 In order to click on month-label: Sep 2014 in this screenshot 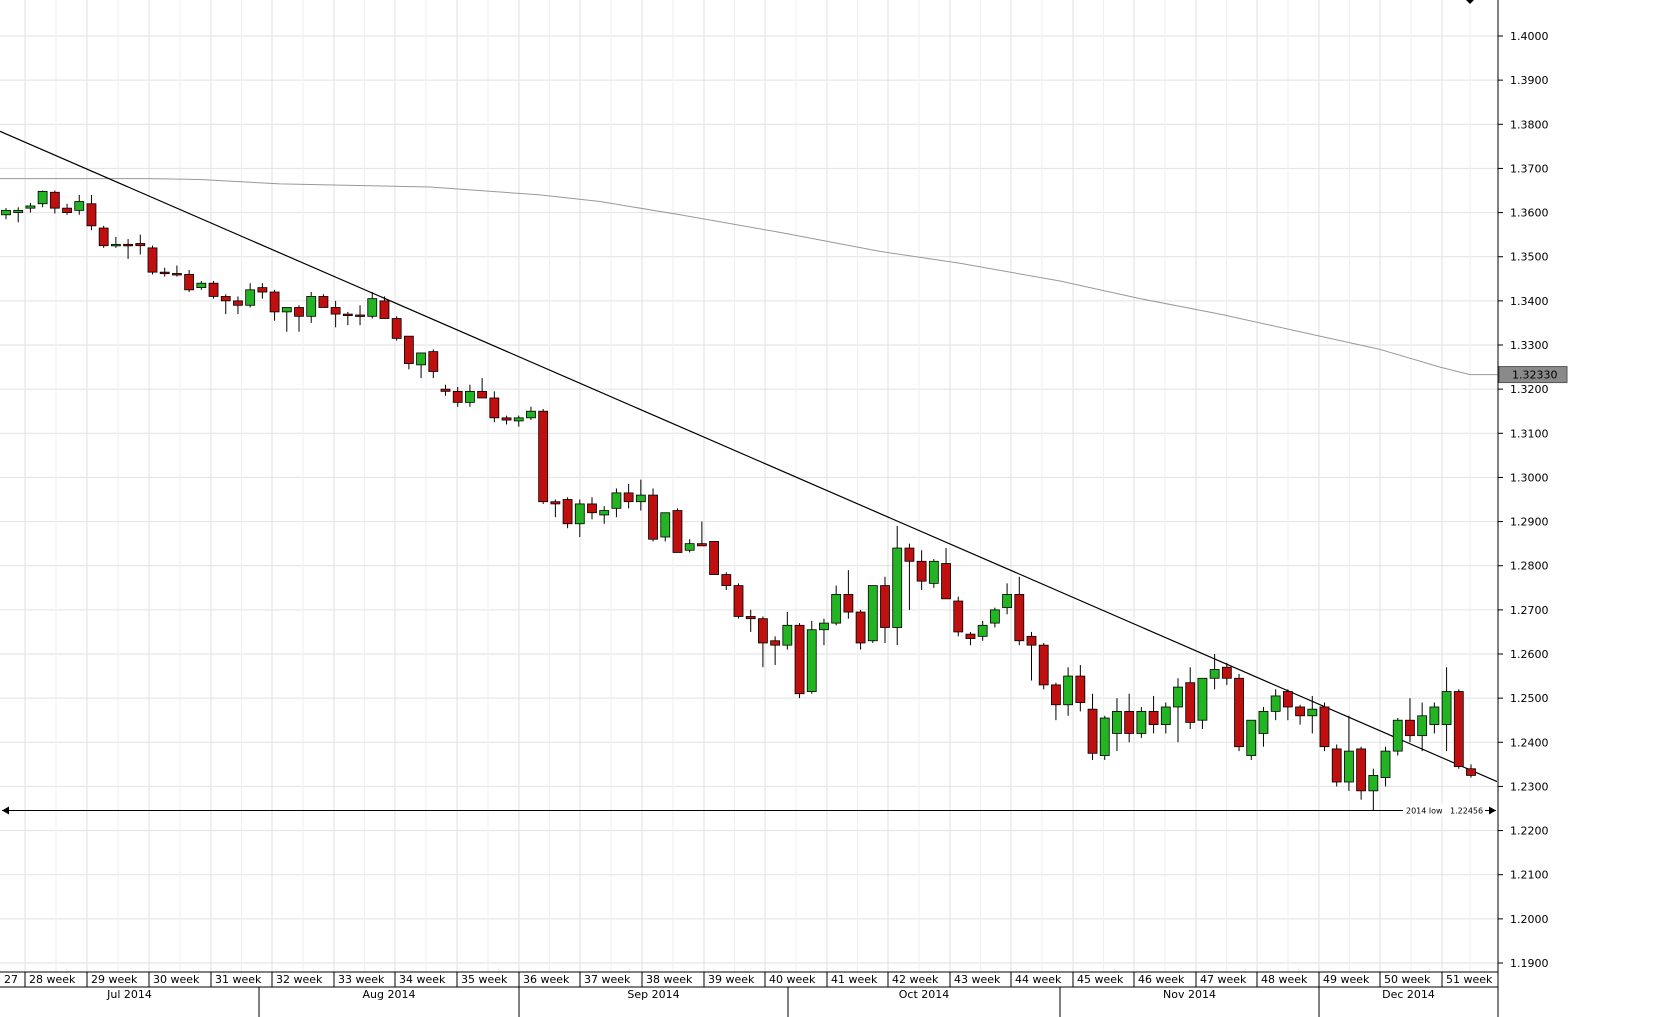, I will do `click(653, 994)`.